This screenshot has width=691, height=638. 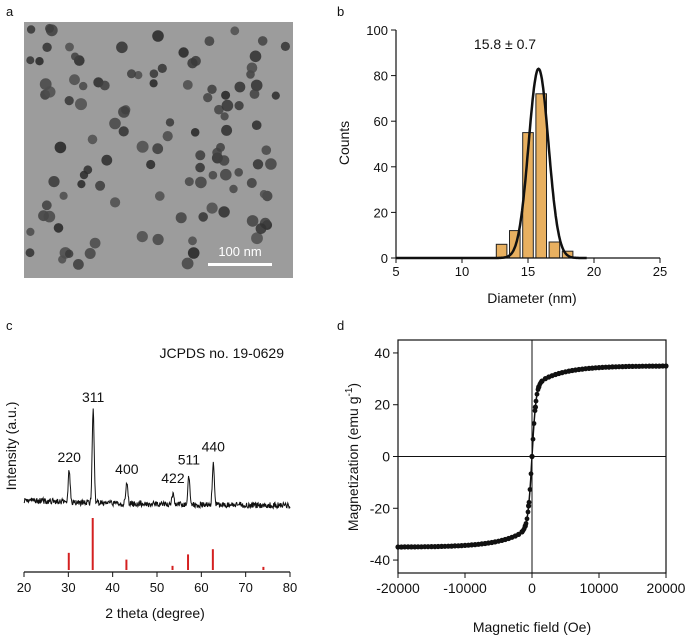 What do you see at coordinates (290, 587) in the screenshot?
I see `xrd-xtick-label: 80` at bounding box center [290, 587].